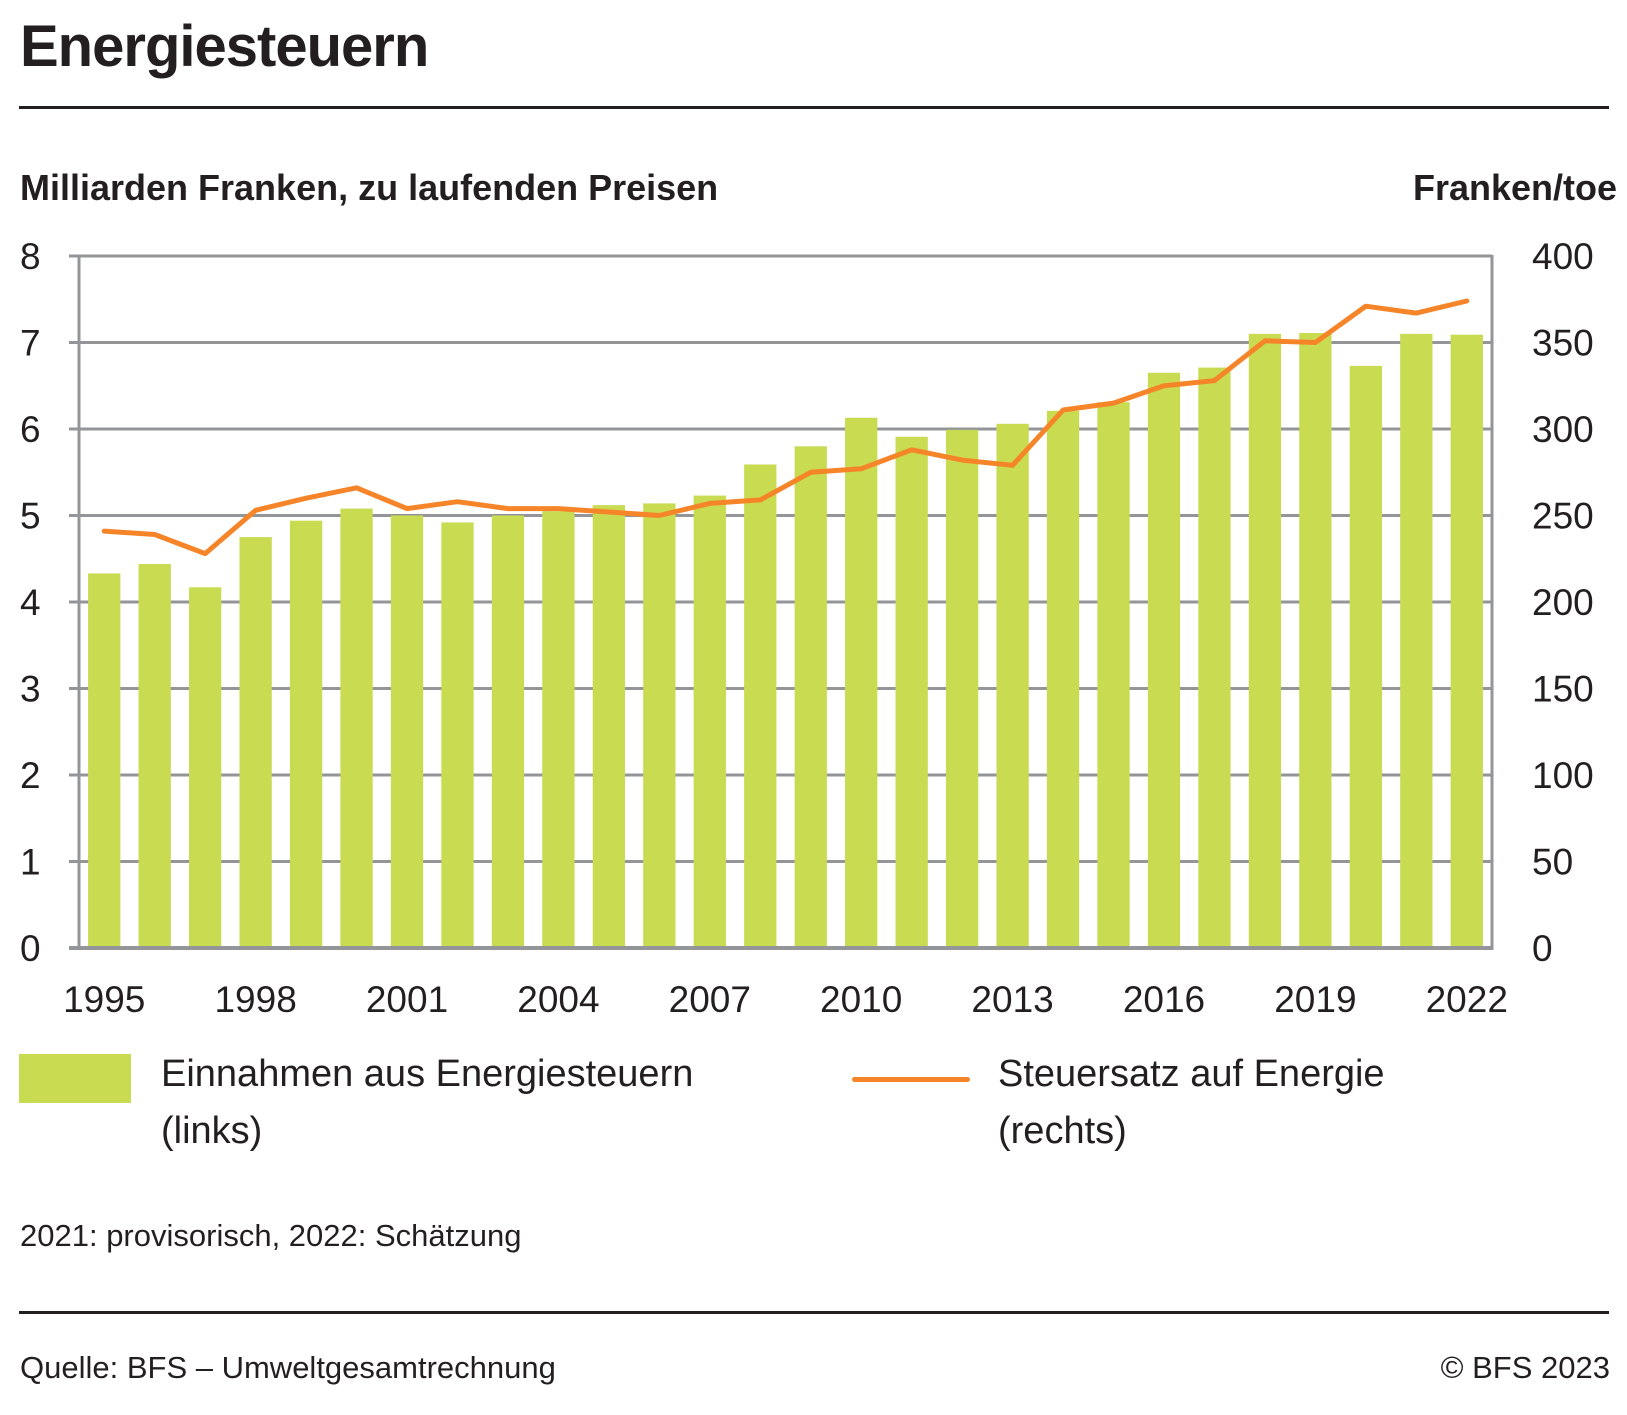  What do you see at coordinates (1563, 256) in the screenshot?
I see `y-tick-label-right: 400` at bounding box center [1563, 256].